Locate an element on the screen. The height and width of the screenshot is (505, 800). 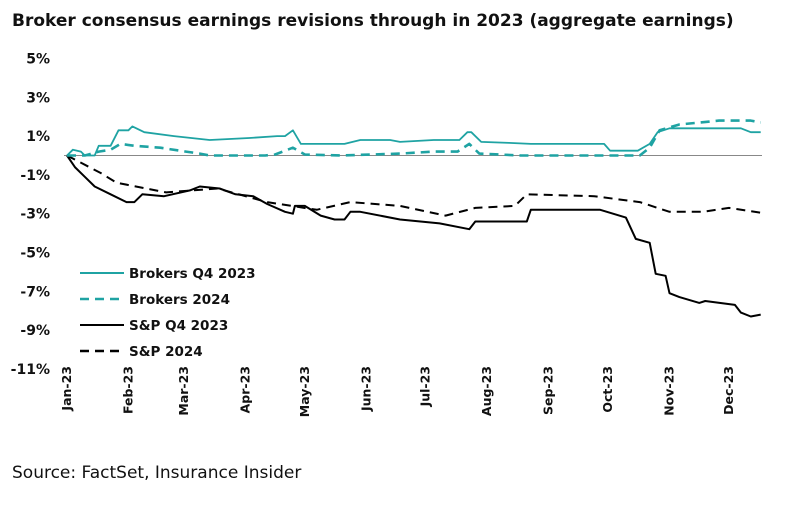
x-tick-label: May-23 is located at coordinates (304, 391).